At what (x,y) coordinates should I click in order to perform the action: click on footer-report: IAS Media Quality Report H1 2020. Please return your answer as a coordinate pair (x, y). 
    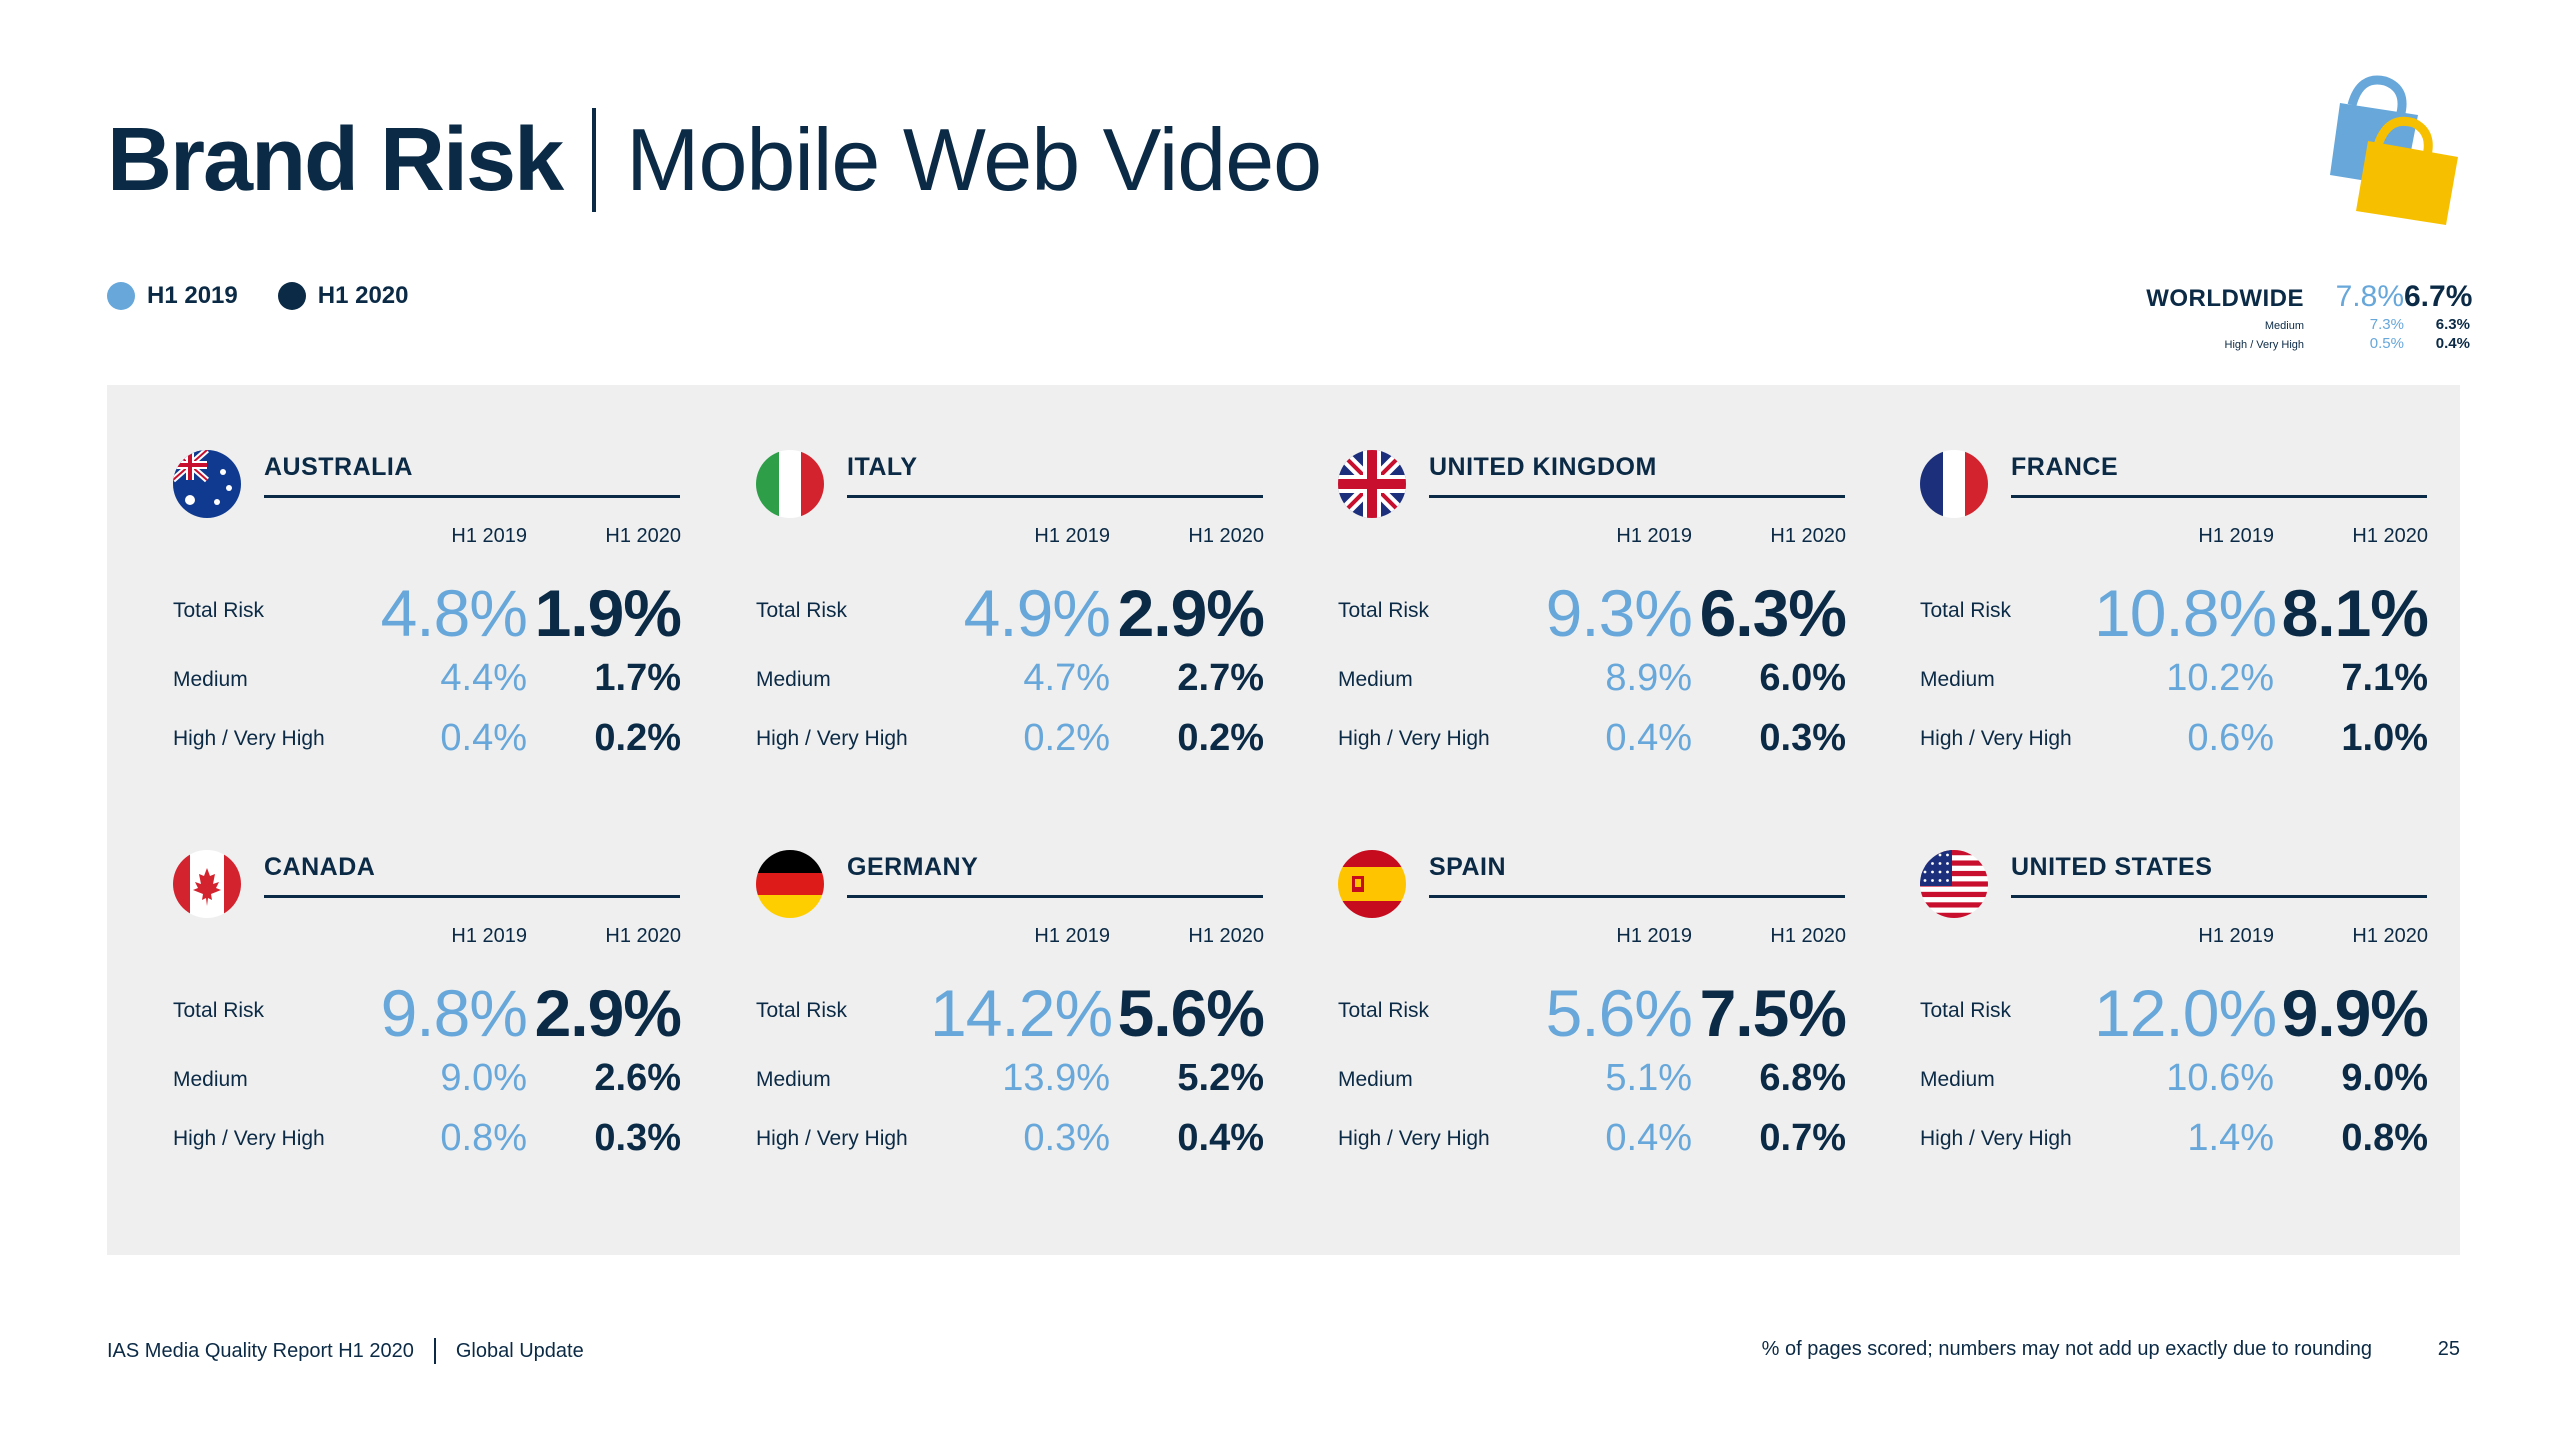
    Looking at the image, I should click on (260, 1350).